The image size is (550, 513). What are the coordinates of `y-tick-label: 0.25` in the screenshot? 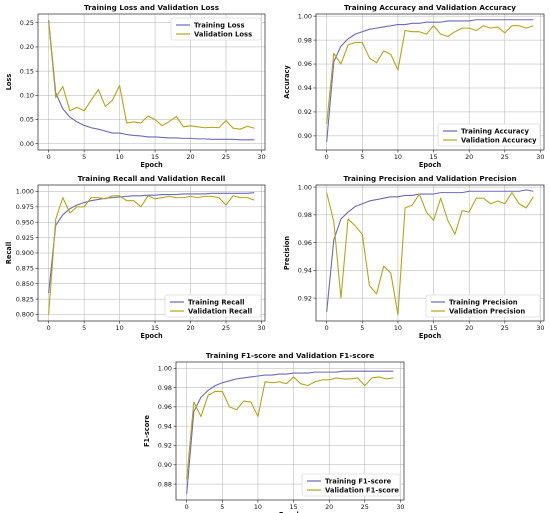 It's located at (27, 23).